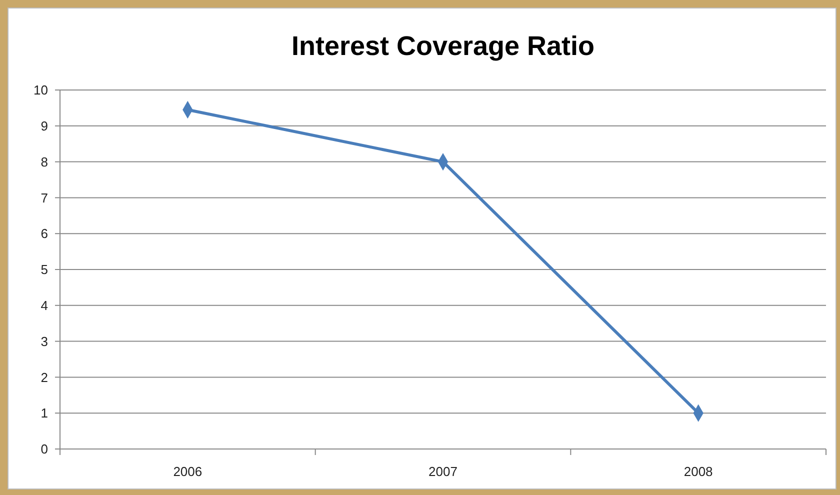 This screenshot has height=495, width=840. Describe the element at coordinates (44, 413) in the screenshot. I see `y-tick-label: 1` at that location.